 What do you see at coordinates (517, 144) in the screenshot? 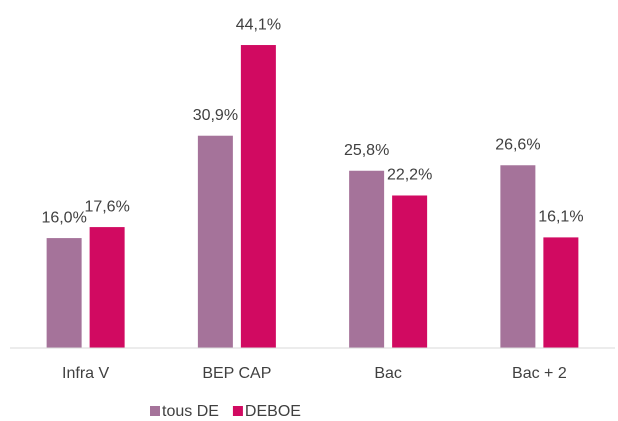
I see `data-label: 26,6%` at bounding box center [517, 144].